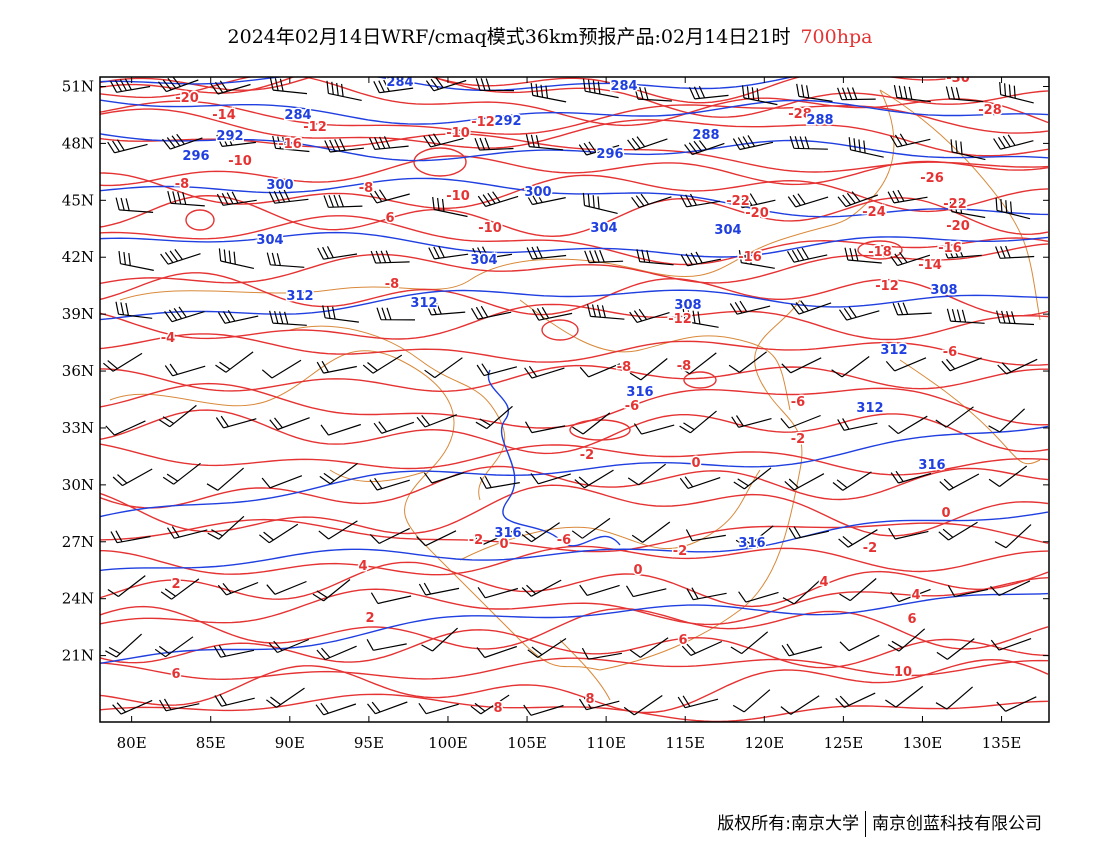 Image resolution: width=1100 pixels, height=850 pixels. Describe the element at coordinates (819, 120) in the screenshot. I see `height-label: 288` at that location.